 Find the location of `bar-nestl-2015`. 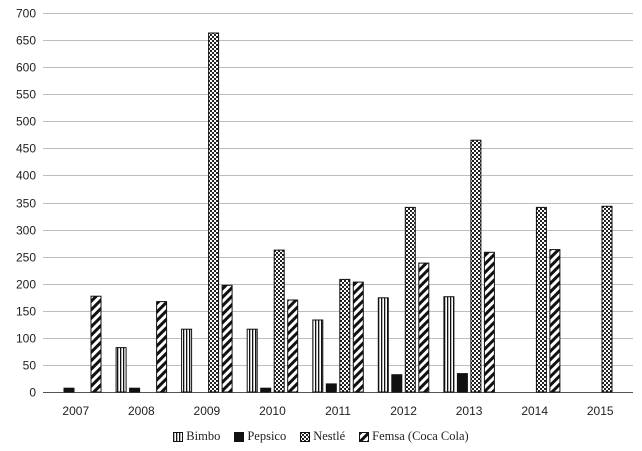

bar-nestl-2015 is located at coordinates (607, 299).